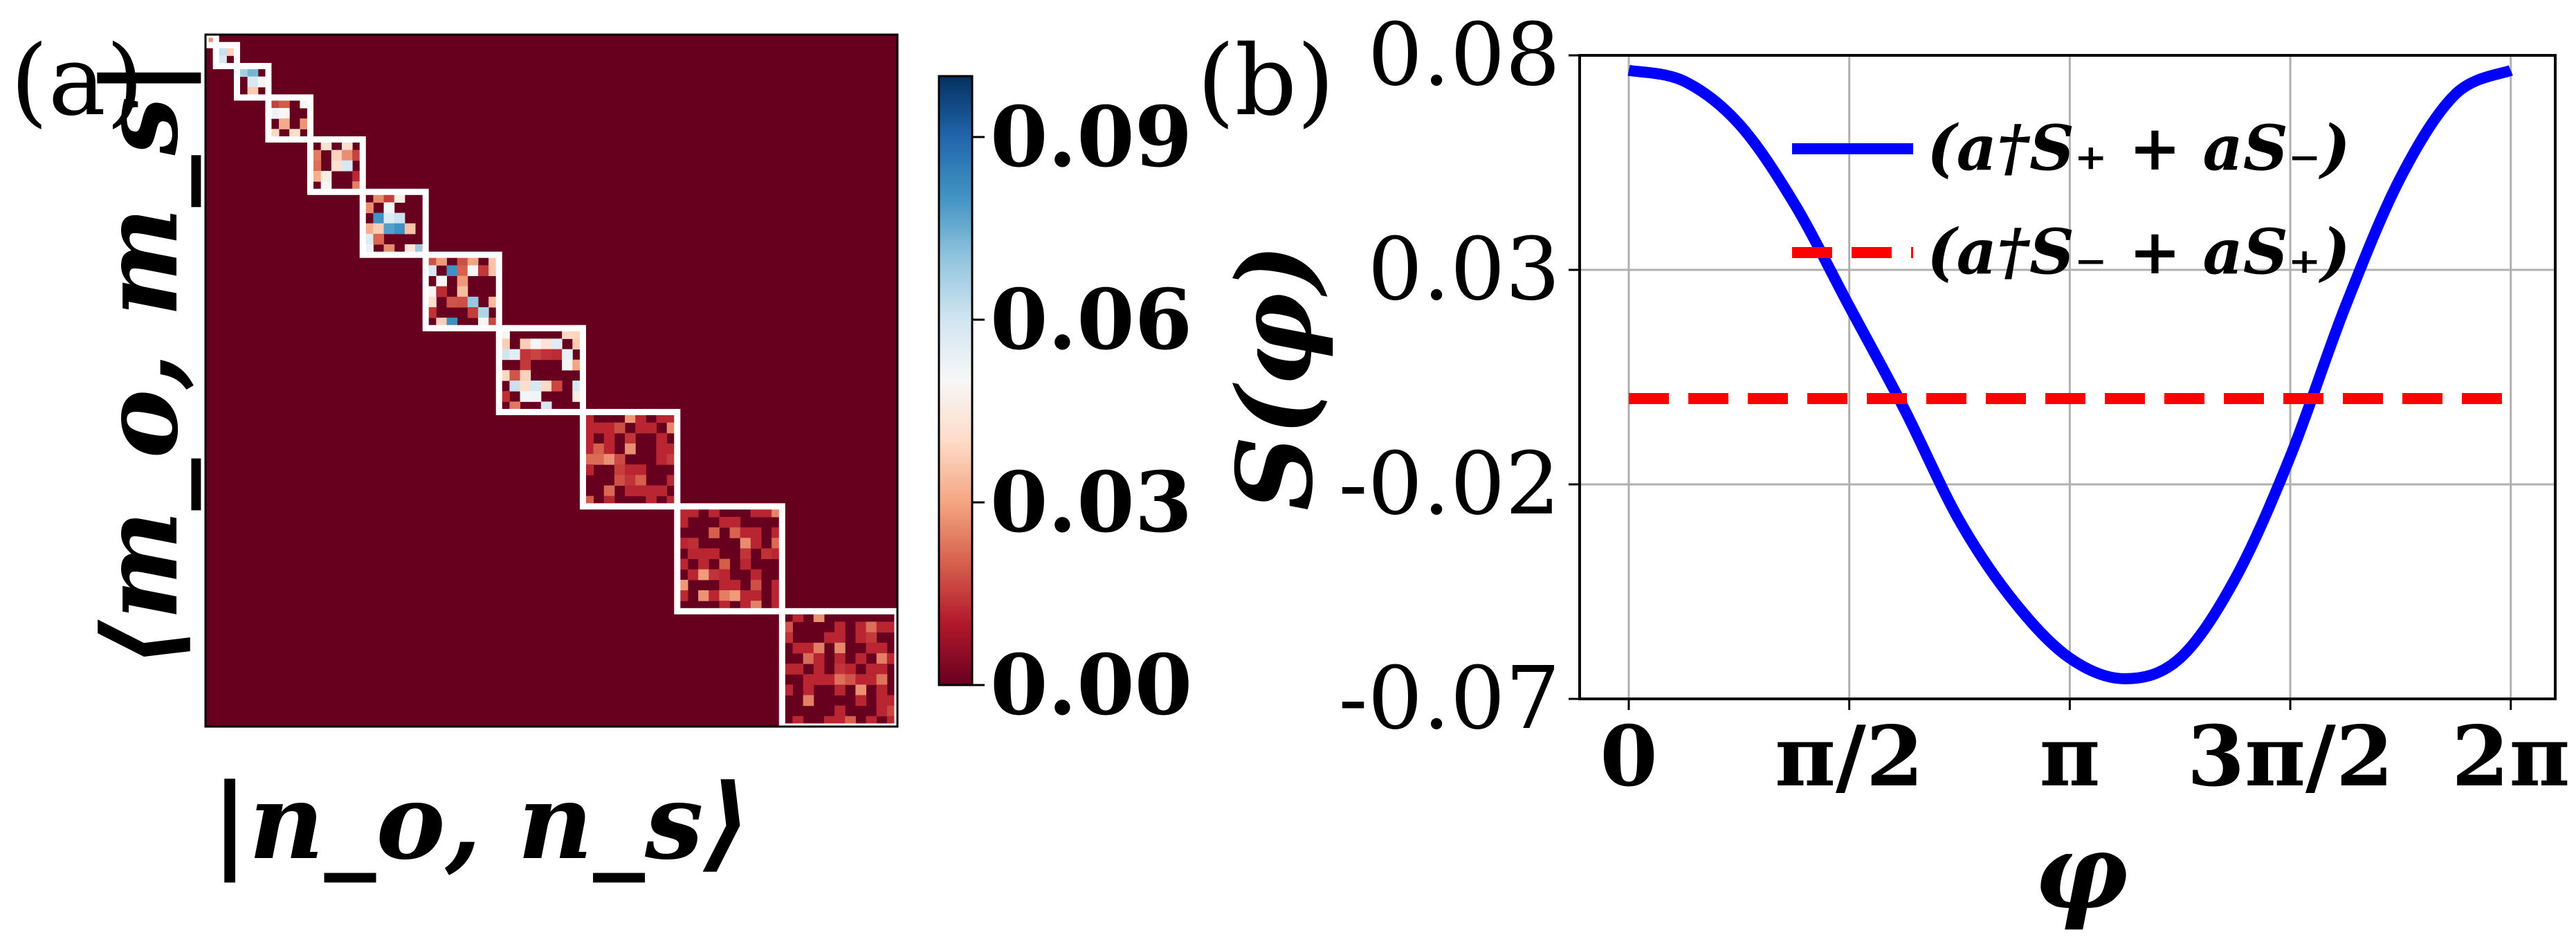 This screenshot has height=939, width=2576. I want to click on colorbar-tick-label: 0.03, so click(1091, 502).